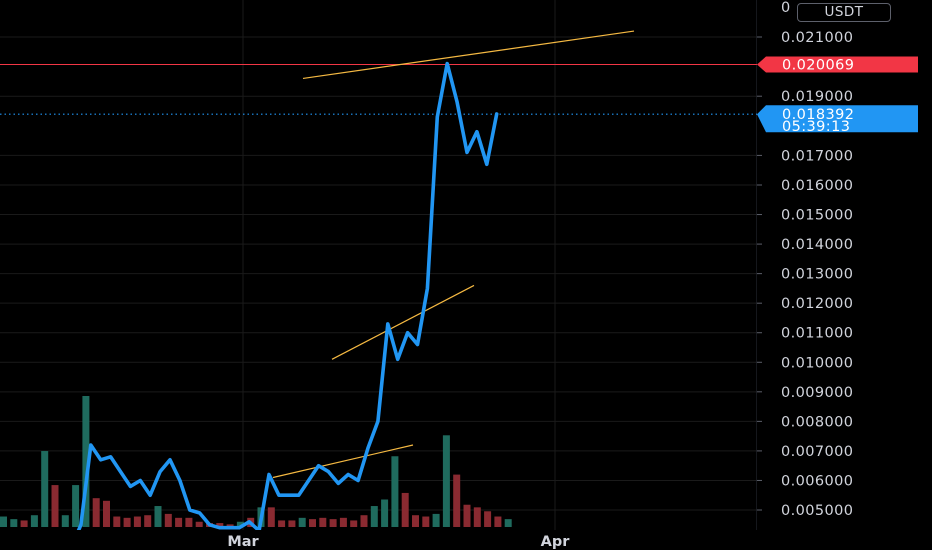  I want to click on price-tick-label: 0.008000, so click(817, 422).